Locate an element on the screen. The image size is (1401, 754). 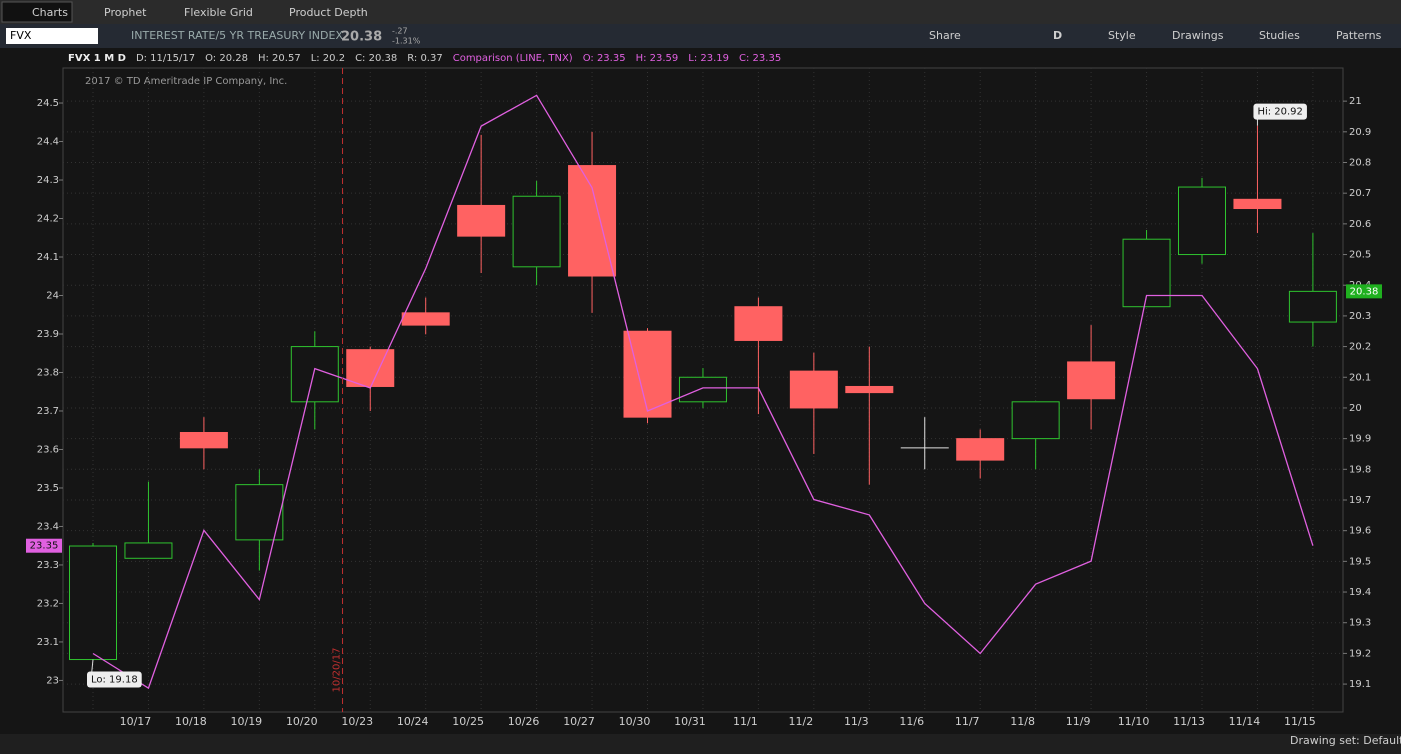
x-tick-label: 11/13 is located at coordinates (1189, 721).